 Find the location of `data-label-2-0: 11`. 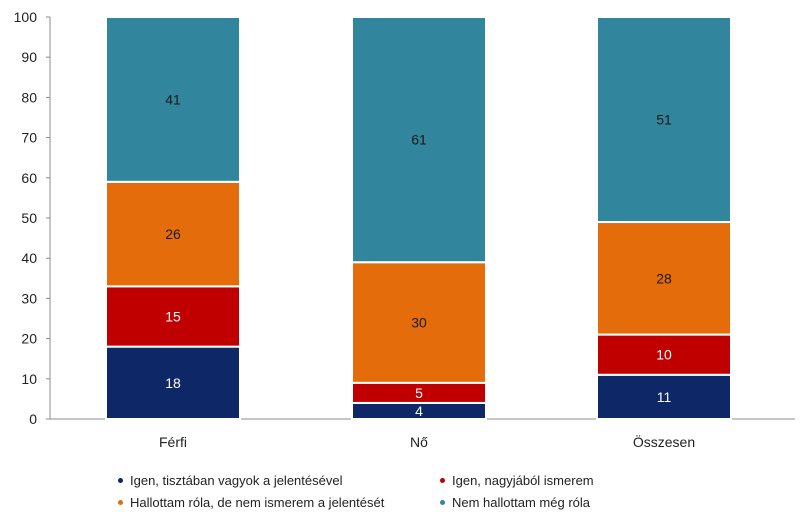

data-label-2-0: 11 is located at coordinates (664, 397).